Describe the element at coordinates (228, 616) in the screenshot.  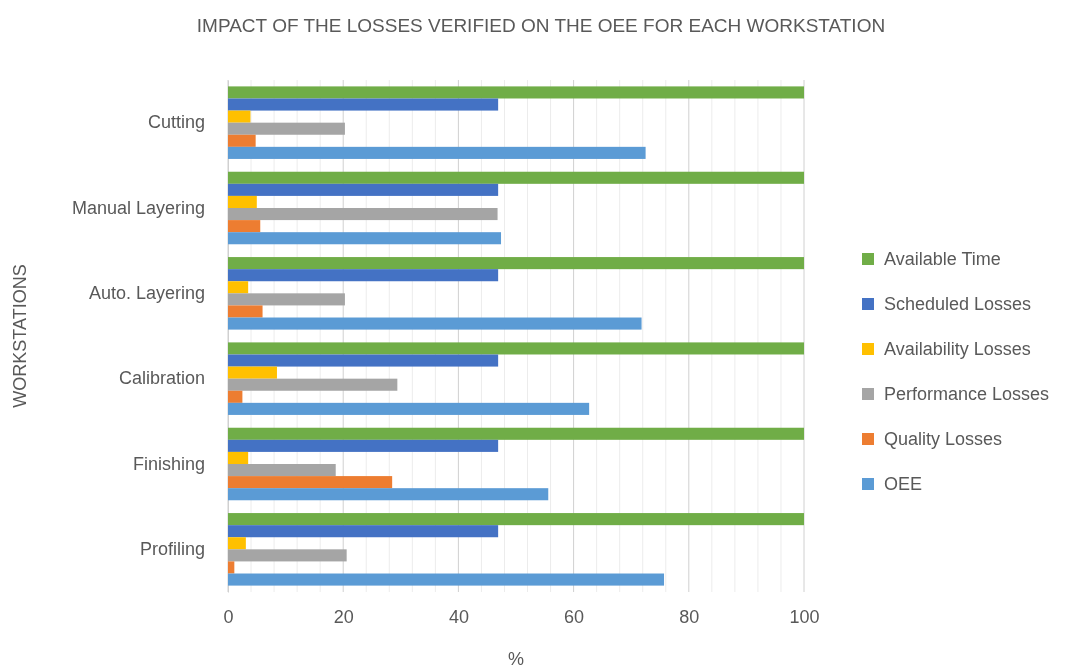
I see `x-tick-label: 0` at that location.